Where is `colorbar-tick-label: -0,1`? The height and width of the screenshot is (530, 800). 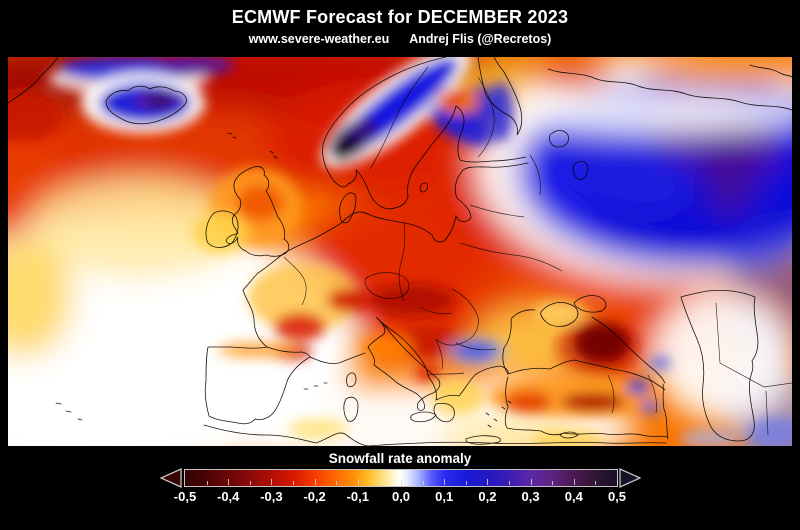
colorbar-tick-label: -0,1 is located at coordinates (357, 496).